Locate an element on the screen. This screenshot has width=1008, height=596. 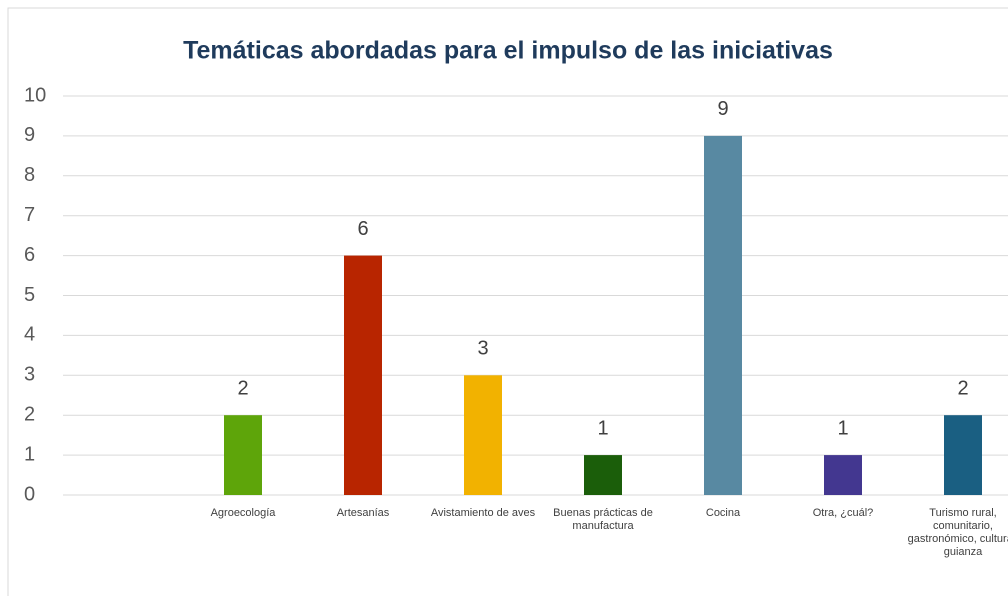
data-label: 6 is located at coordinates (362, 229).